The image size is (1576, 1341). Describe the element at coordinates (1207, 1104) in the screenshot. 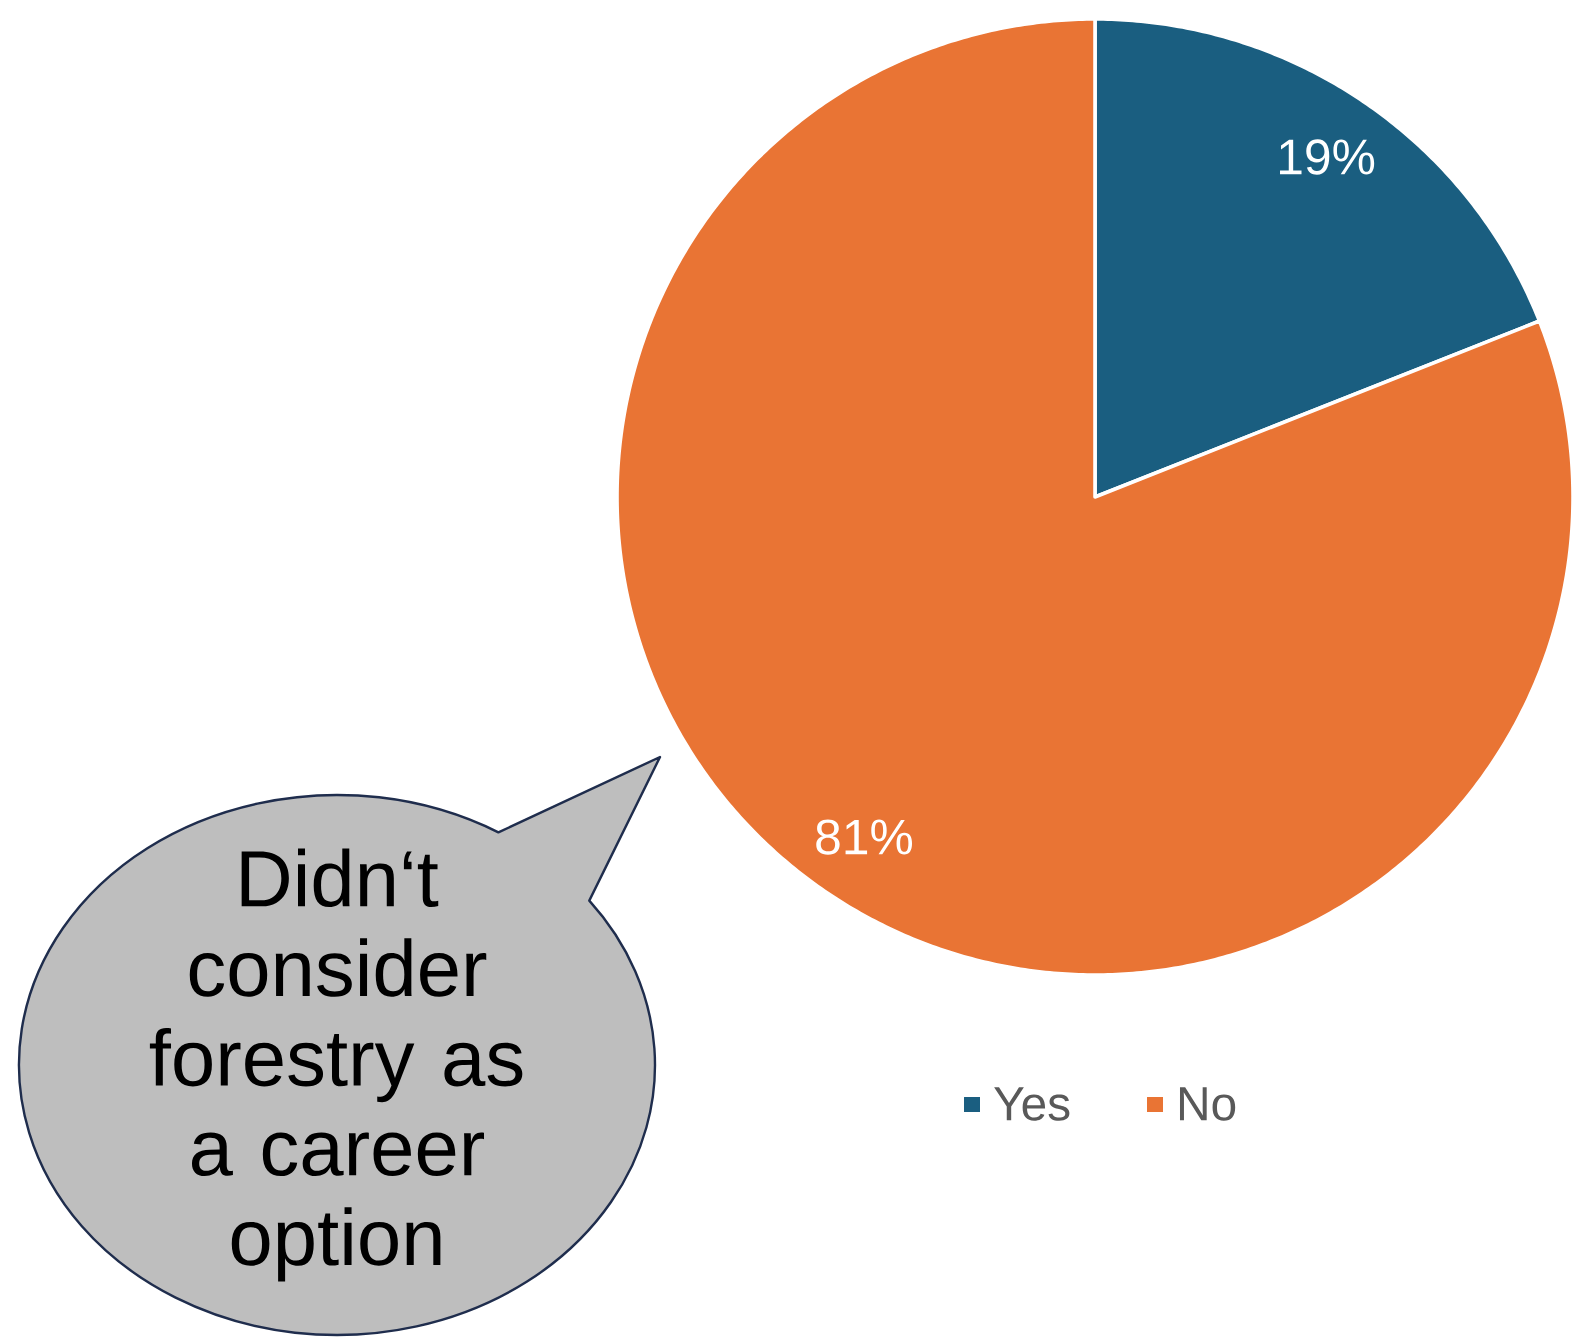

I see `legend-label: No` at that location.